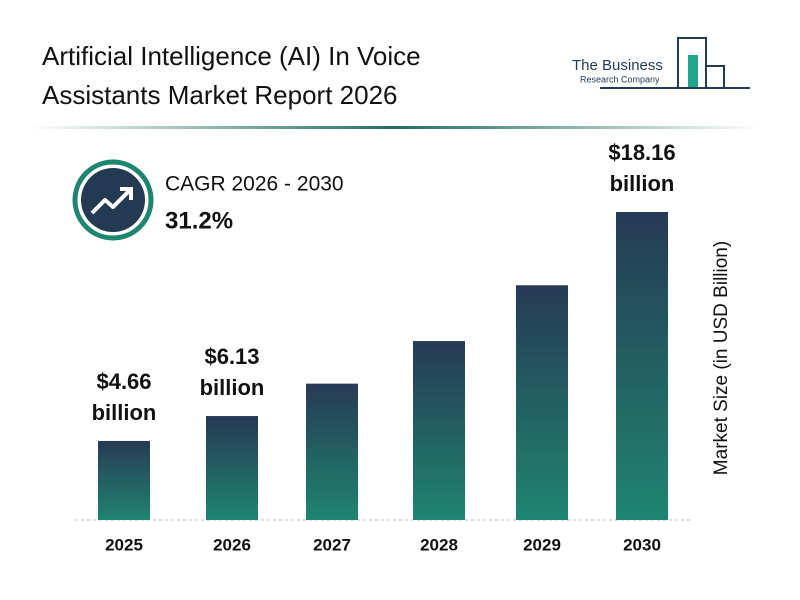  What do you see at coordinates (617, 65) in the screenshot?
I see `logo-text: The Business` at bounding box center [617, 65].